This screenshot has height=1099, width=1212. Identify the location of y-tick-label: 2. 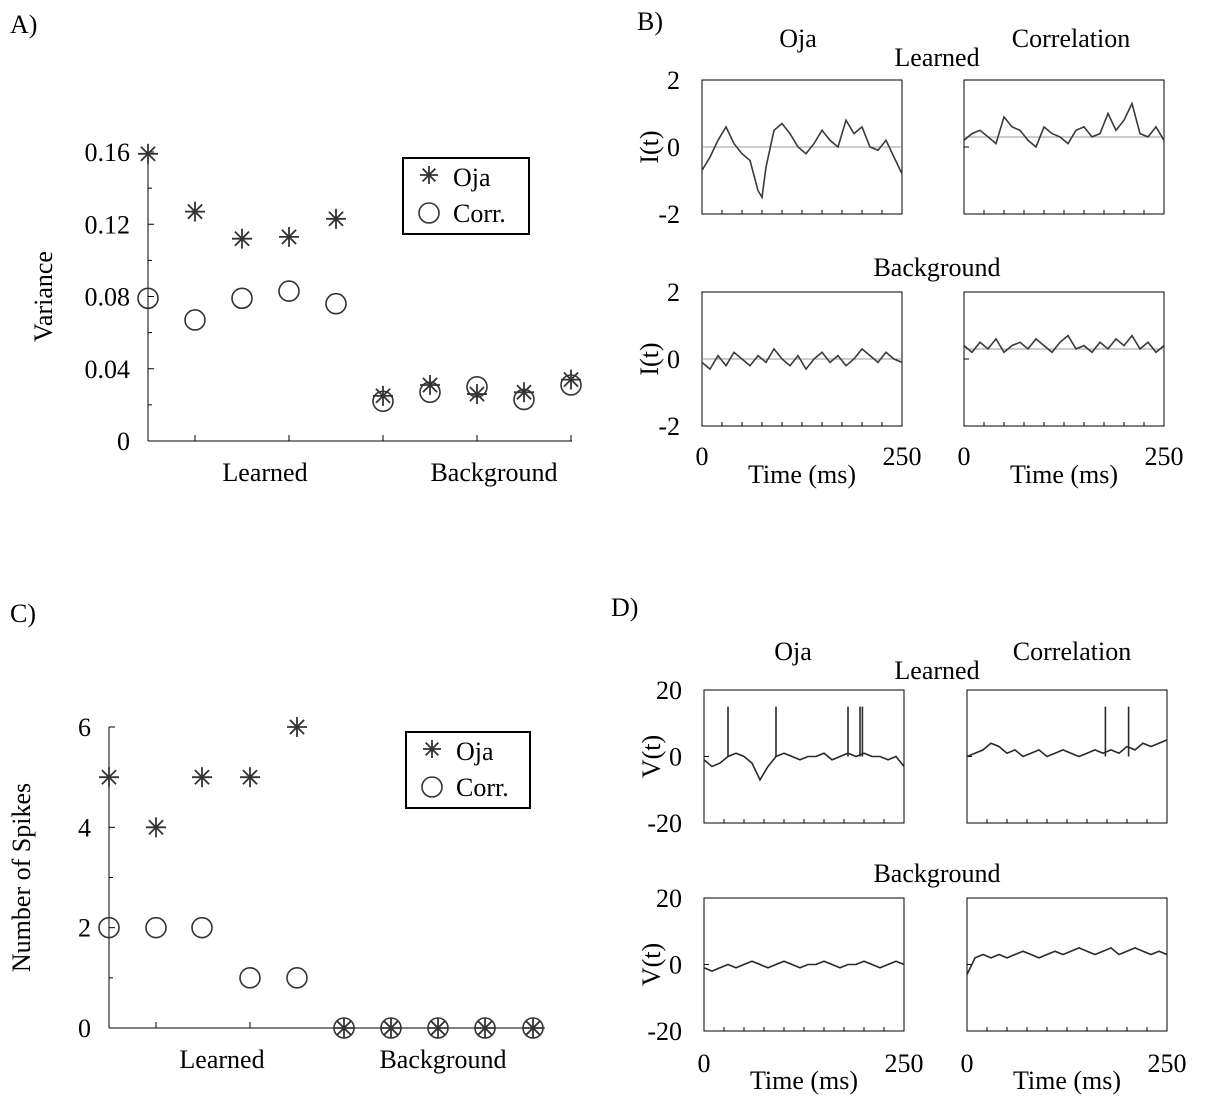
(673, 80).